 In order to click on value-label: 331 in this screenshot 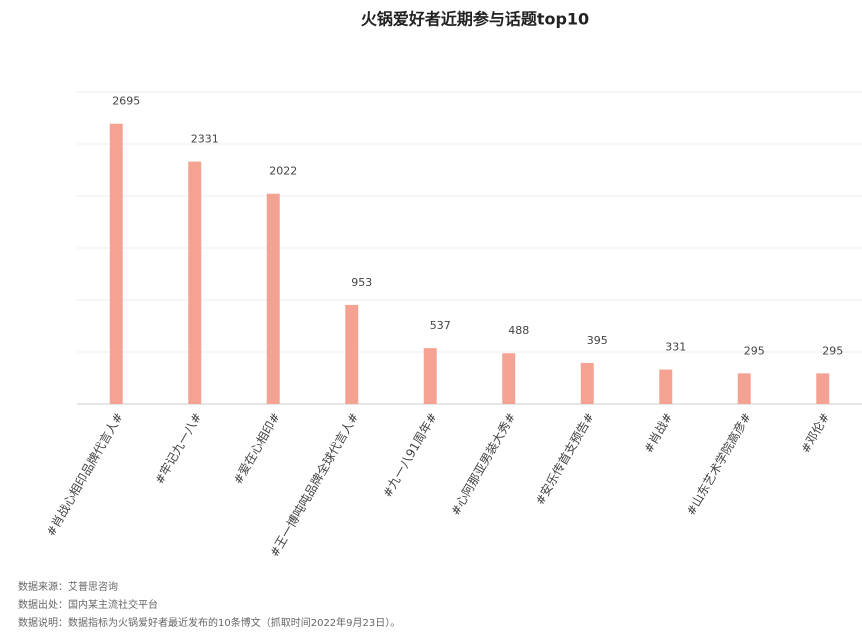, I will do `click(675, 347)`.